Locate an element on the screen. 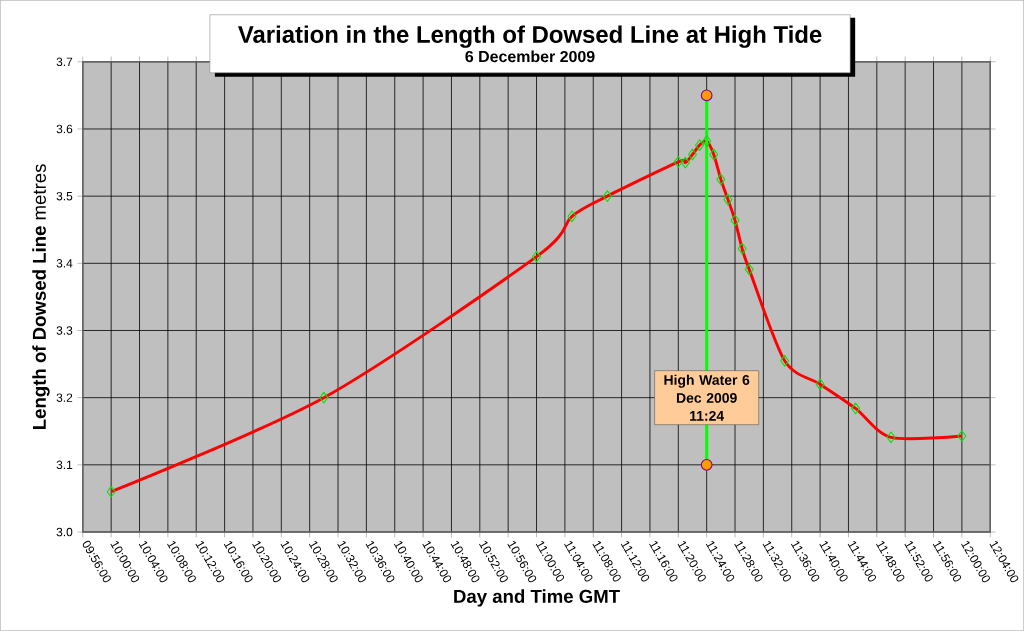 The width and height of the screenshot is (1024, 631). y-tick-label: 3.1 is located at coordinates (64, 465).